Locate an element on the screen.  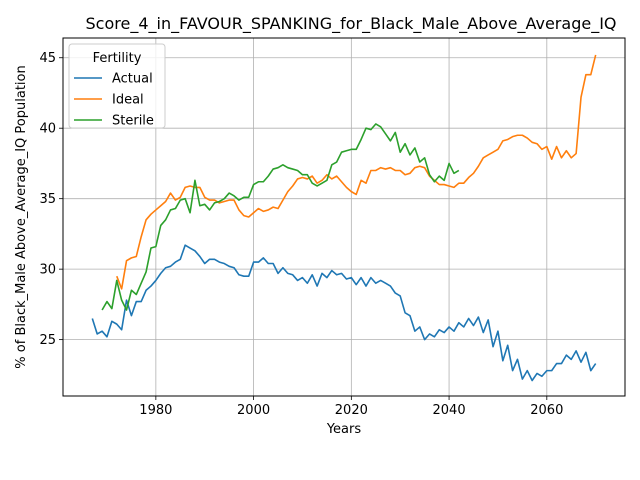
y-tick-label: 35 is located at coordinates (47, 199).